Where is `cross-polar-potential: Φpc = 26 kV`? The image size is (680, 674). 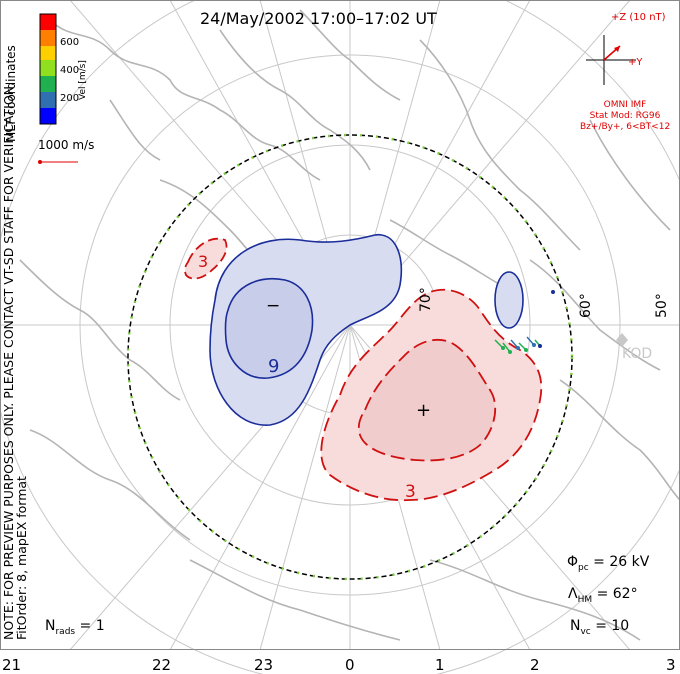 cross-polar-potential: Φpc = 26 kV is located at coordinates (608, 563).